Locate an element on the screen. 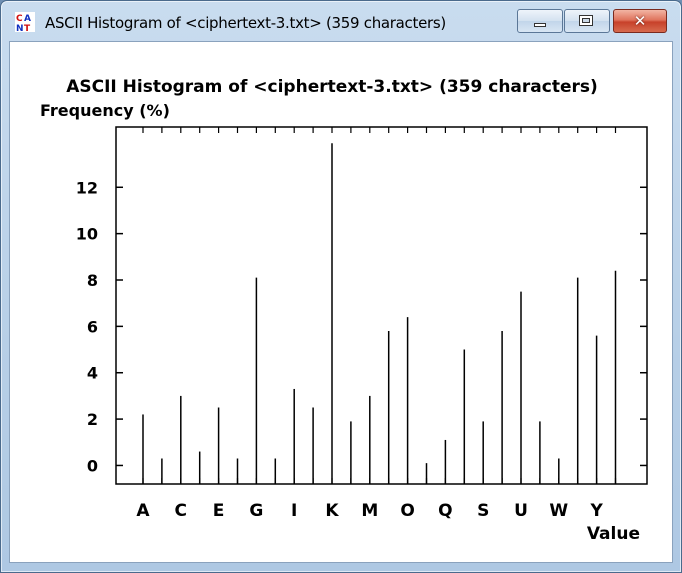 Image resolution: width=682 pixels, height=573 pixels. x-tick-label: K is located at coordinates (332, 511).